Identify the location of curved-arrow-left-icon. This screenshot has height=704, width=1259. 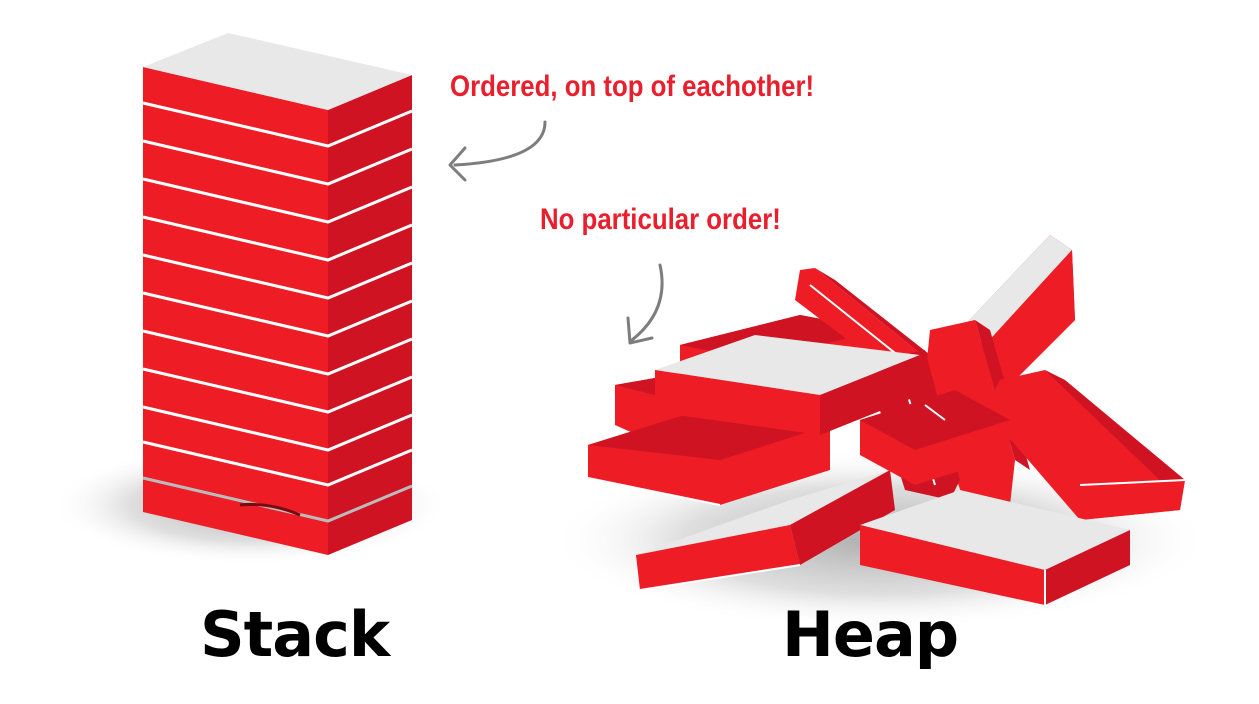
(497, 151).